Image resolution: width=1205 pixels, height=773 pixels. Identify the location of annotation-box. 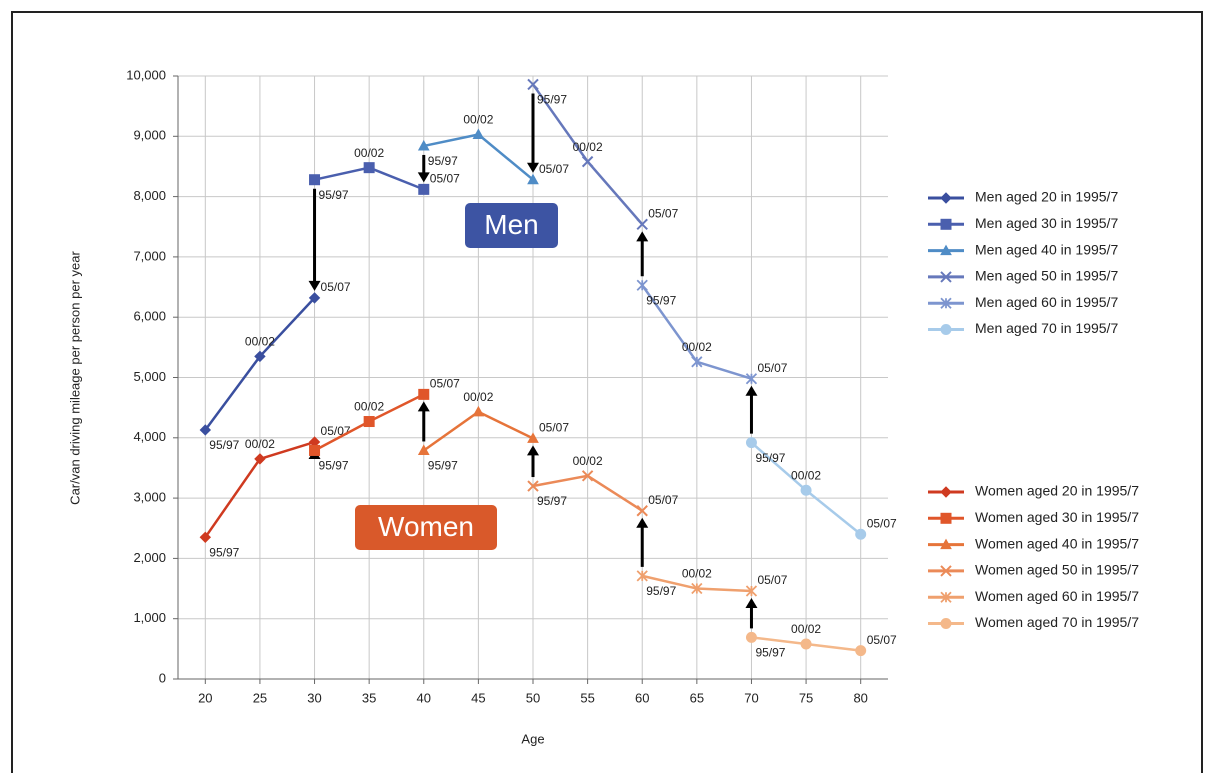
(511, 225).